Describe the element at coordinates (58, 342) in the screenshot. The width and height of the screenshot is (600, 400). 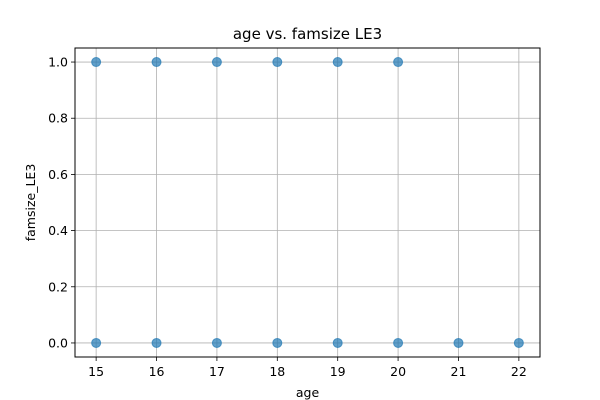
I see `y-tick-label: 0.0` at that location.